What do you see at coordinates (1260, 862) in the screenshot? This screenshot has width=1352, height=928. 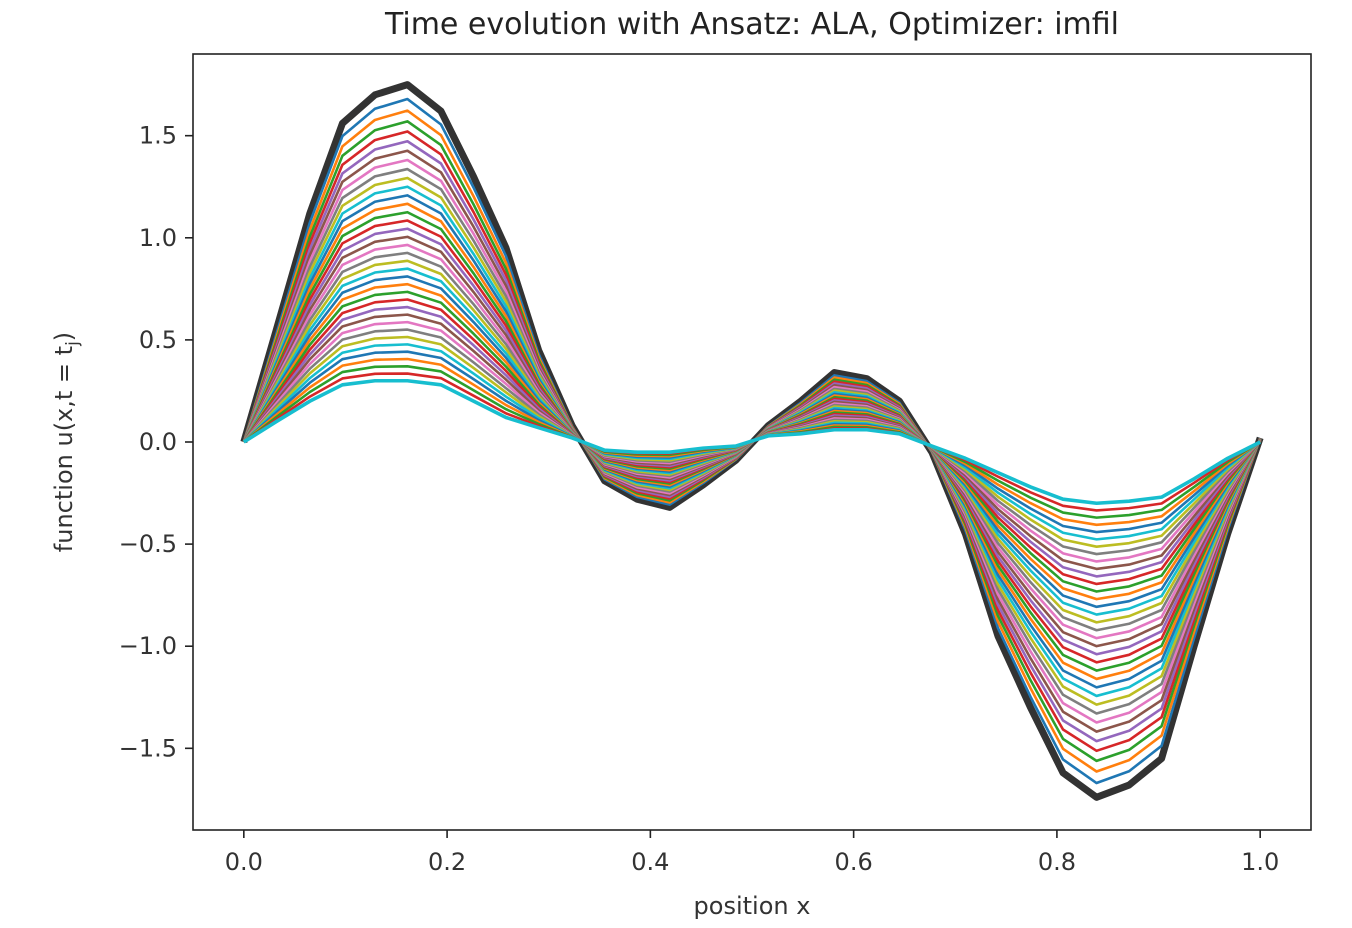 I see `x-tick-label: 1.0` at bounding box center [1260, 862].